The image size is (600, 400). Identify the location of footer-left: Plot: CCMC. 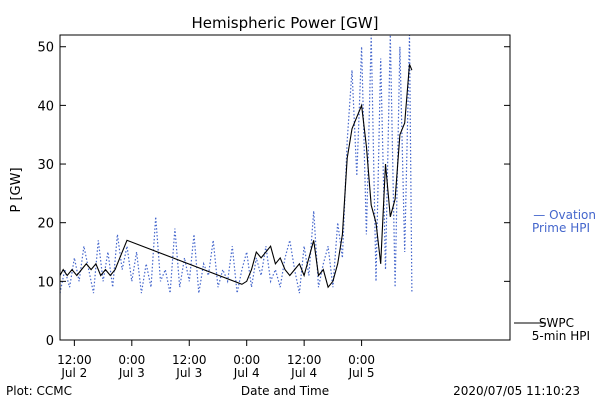
(39, 391).